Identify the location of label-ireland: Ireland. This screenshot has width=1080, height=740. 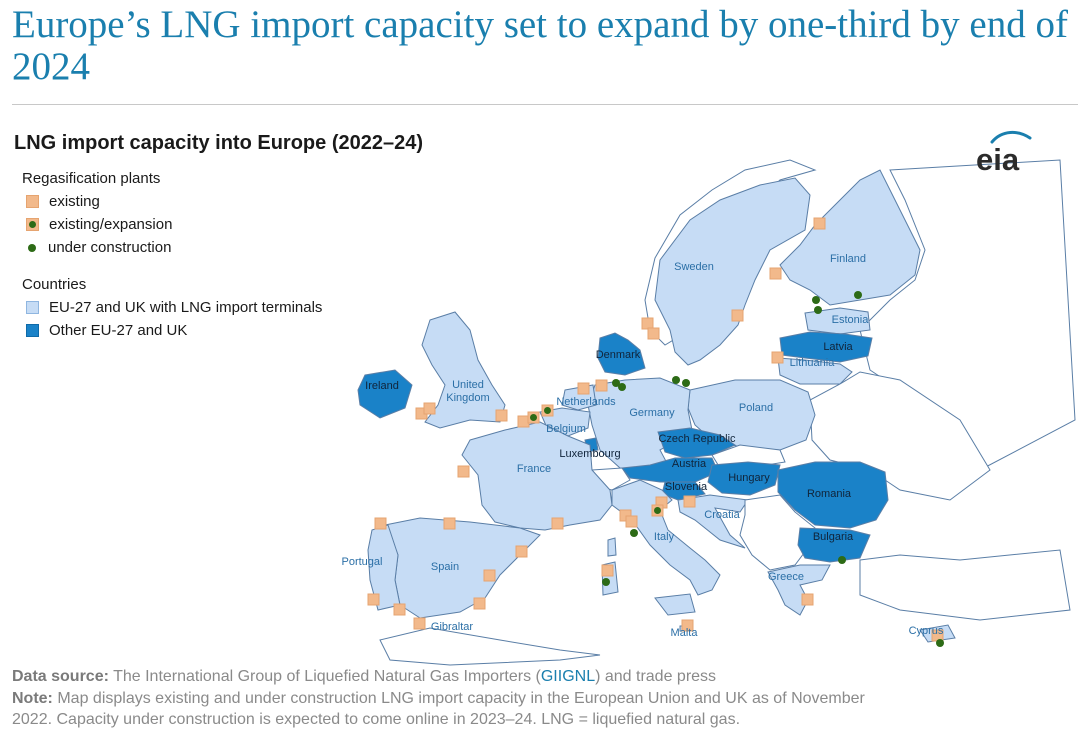
(382, 386).